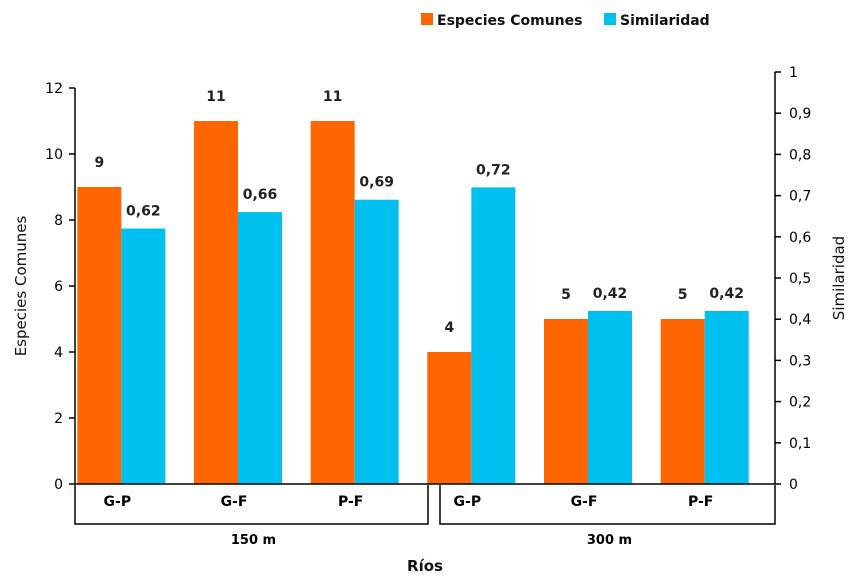 This screenshot has height=575, width=856. Describe the element at coordinates (260, 195) in the screenshot. I see `data-label-similaridad: 0,66` at that location.